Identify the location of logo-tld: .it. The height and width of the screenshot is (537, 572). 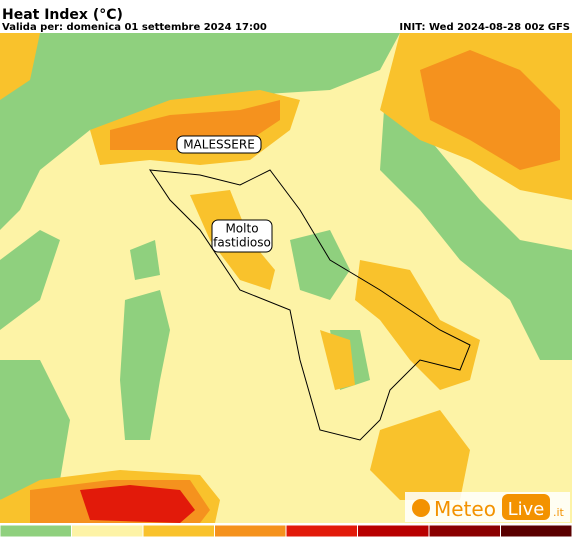
(559, 512).